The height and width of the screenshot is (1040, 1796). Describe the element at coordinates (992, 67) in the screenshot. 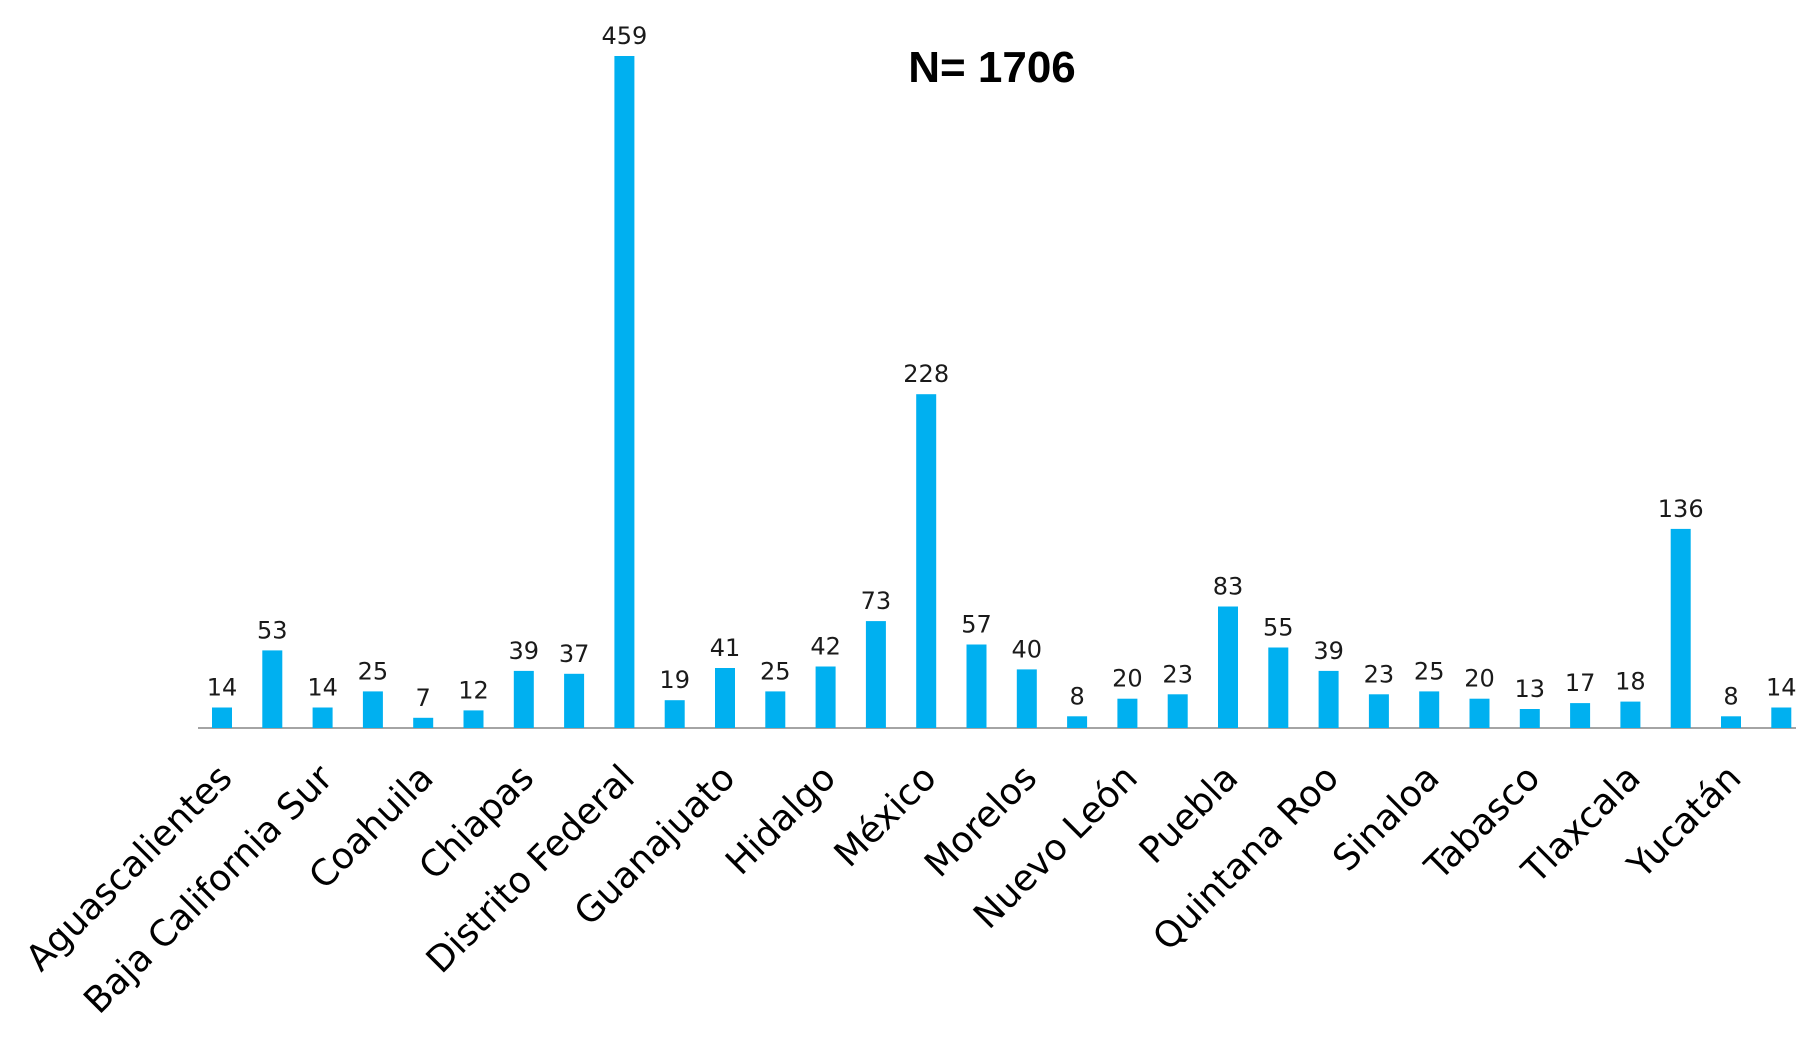

I see `chart-title: N= 1706` at that location.